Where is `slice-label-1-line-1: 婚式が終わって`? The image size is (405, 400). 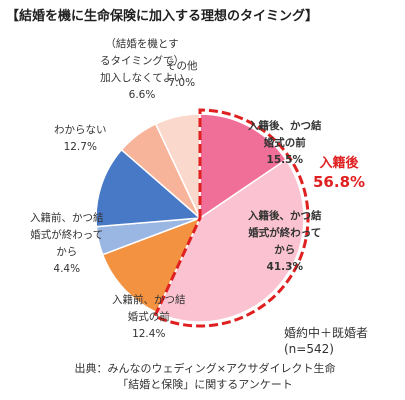 slice-label-1-line-1: 婚式が終わって is located at coordinates (285, 233).